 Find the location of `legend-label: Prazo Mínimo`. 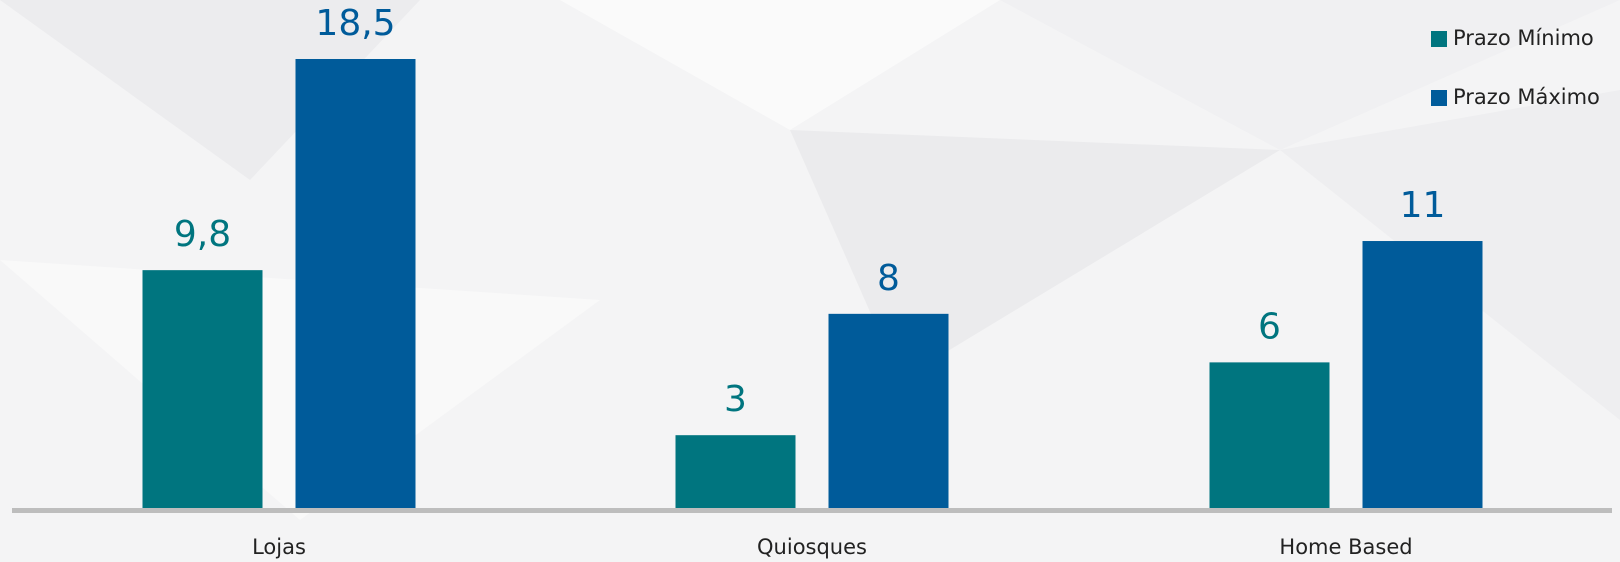

legend-label: Prazo Mínimo is located at coordinates (1523, 38).